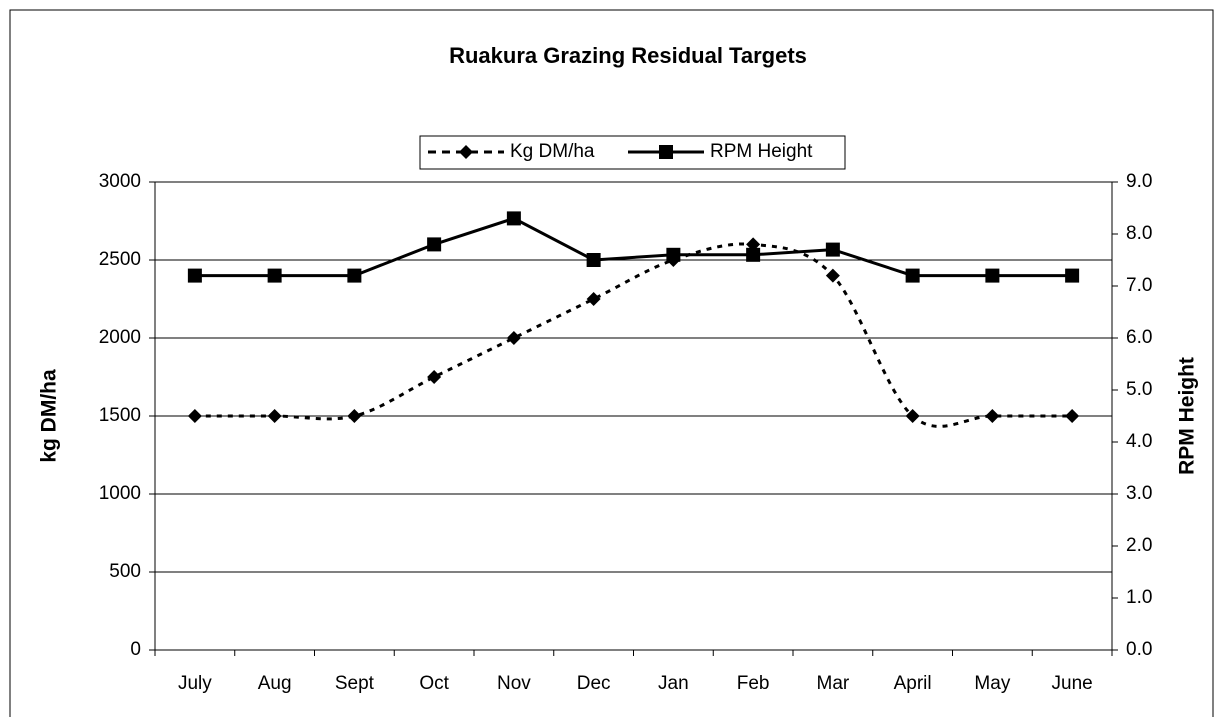 Image resolution: width=1223 pixels, height=717 pixels. I want to click on x-tick-label: July, so click(195, 683).